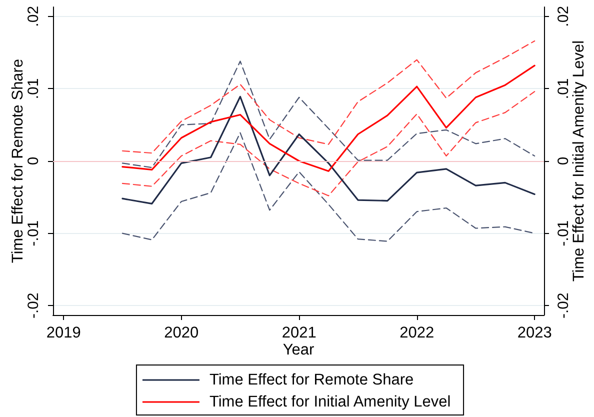  I want to click on y2-tick-label: .02, so click(563, 16).